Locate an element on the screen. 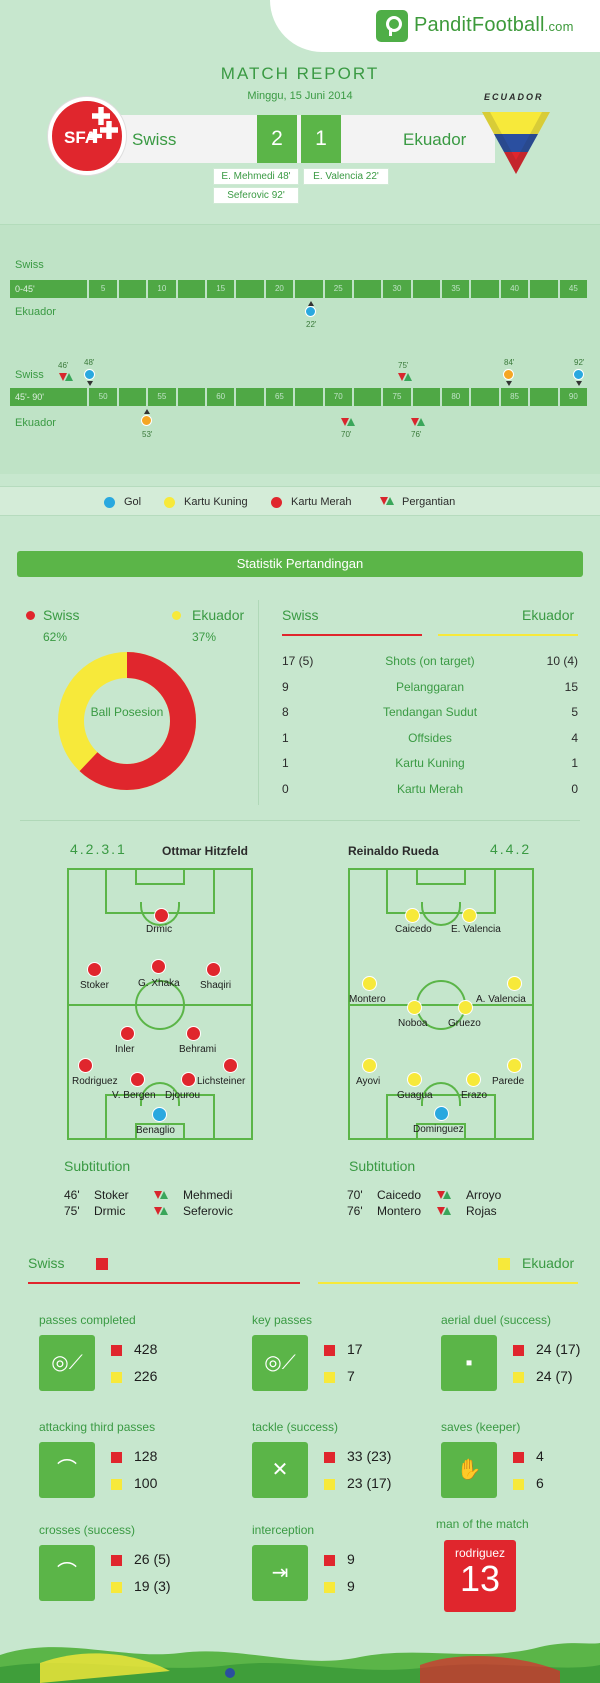 This screenshot has width=600, height=1683. stat-label: Pelanggaran is located at coordinates (430, 686).